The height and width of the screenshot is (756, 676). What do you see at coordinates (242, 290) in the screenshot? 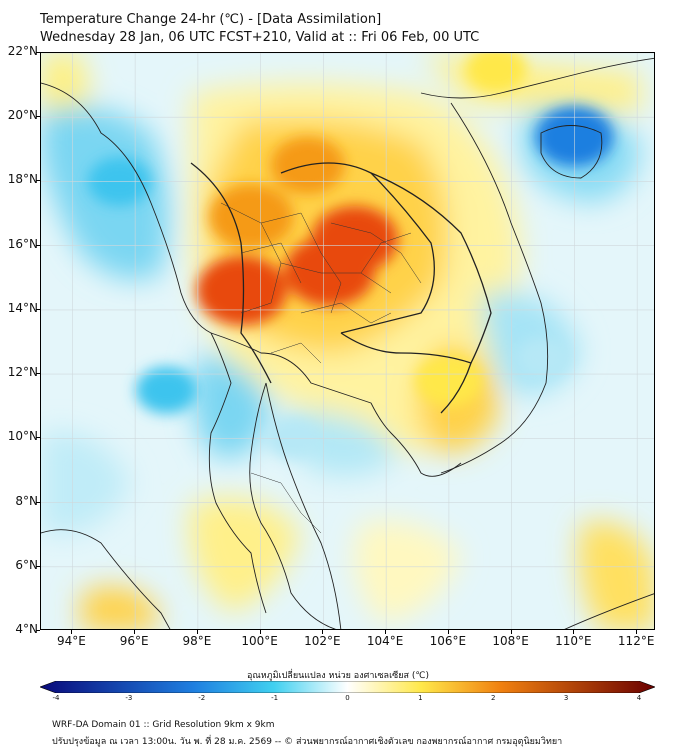
I see `spot-central-thailand-west` at bounding box center [242, 290].